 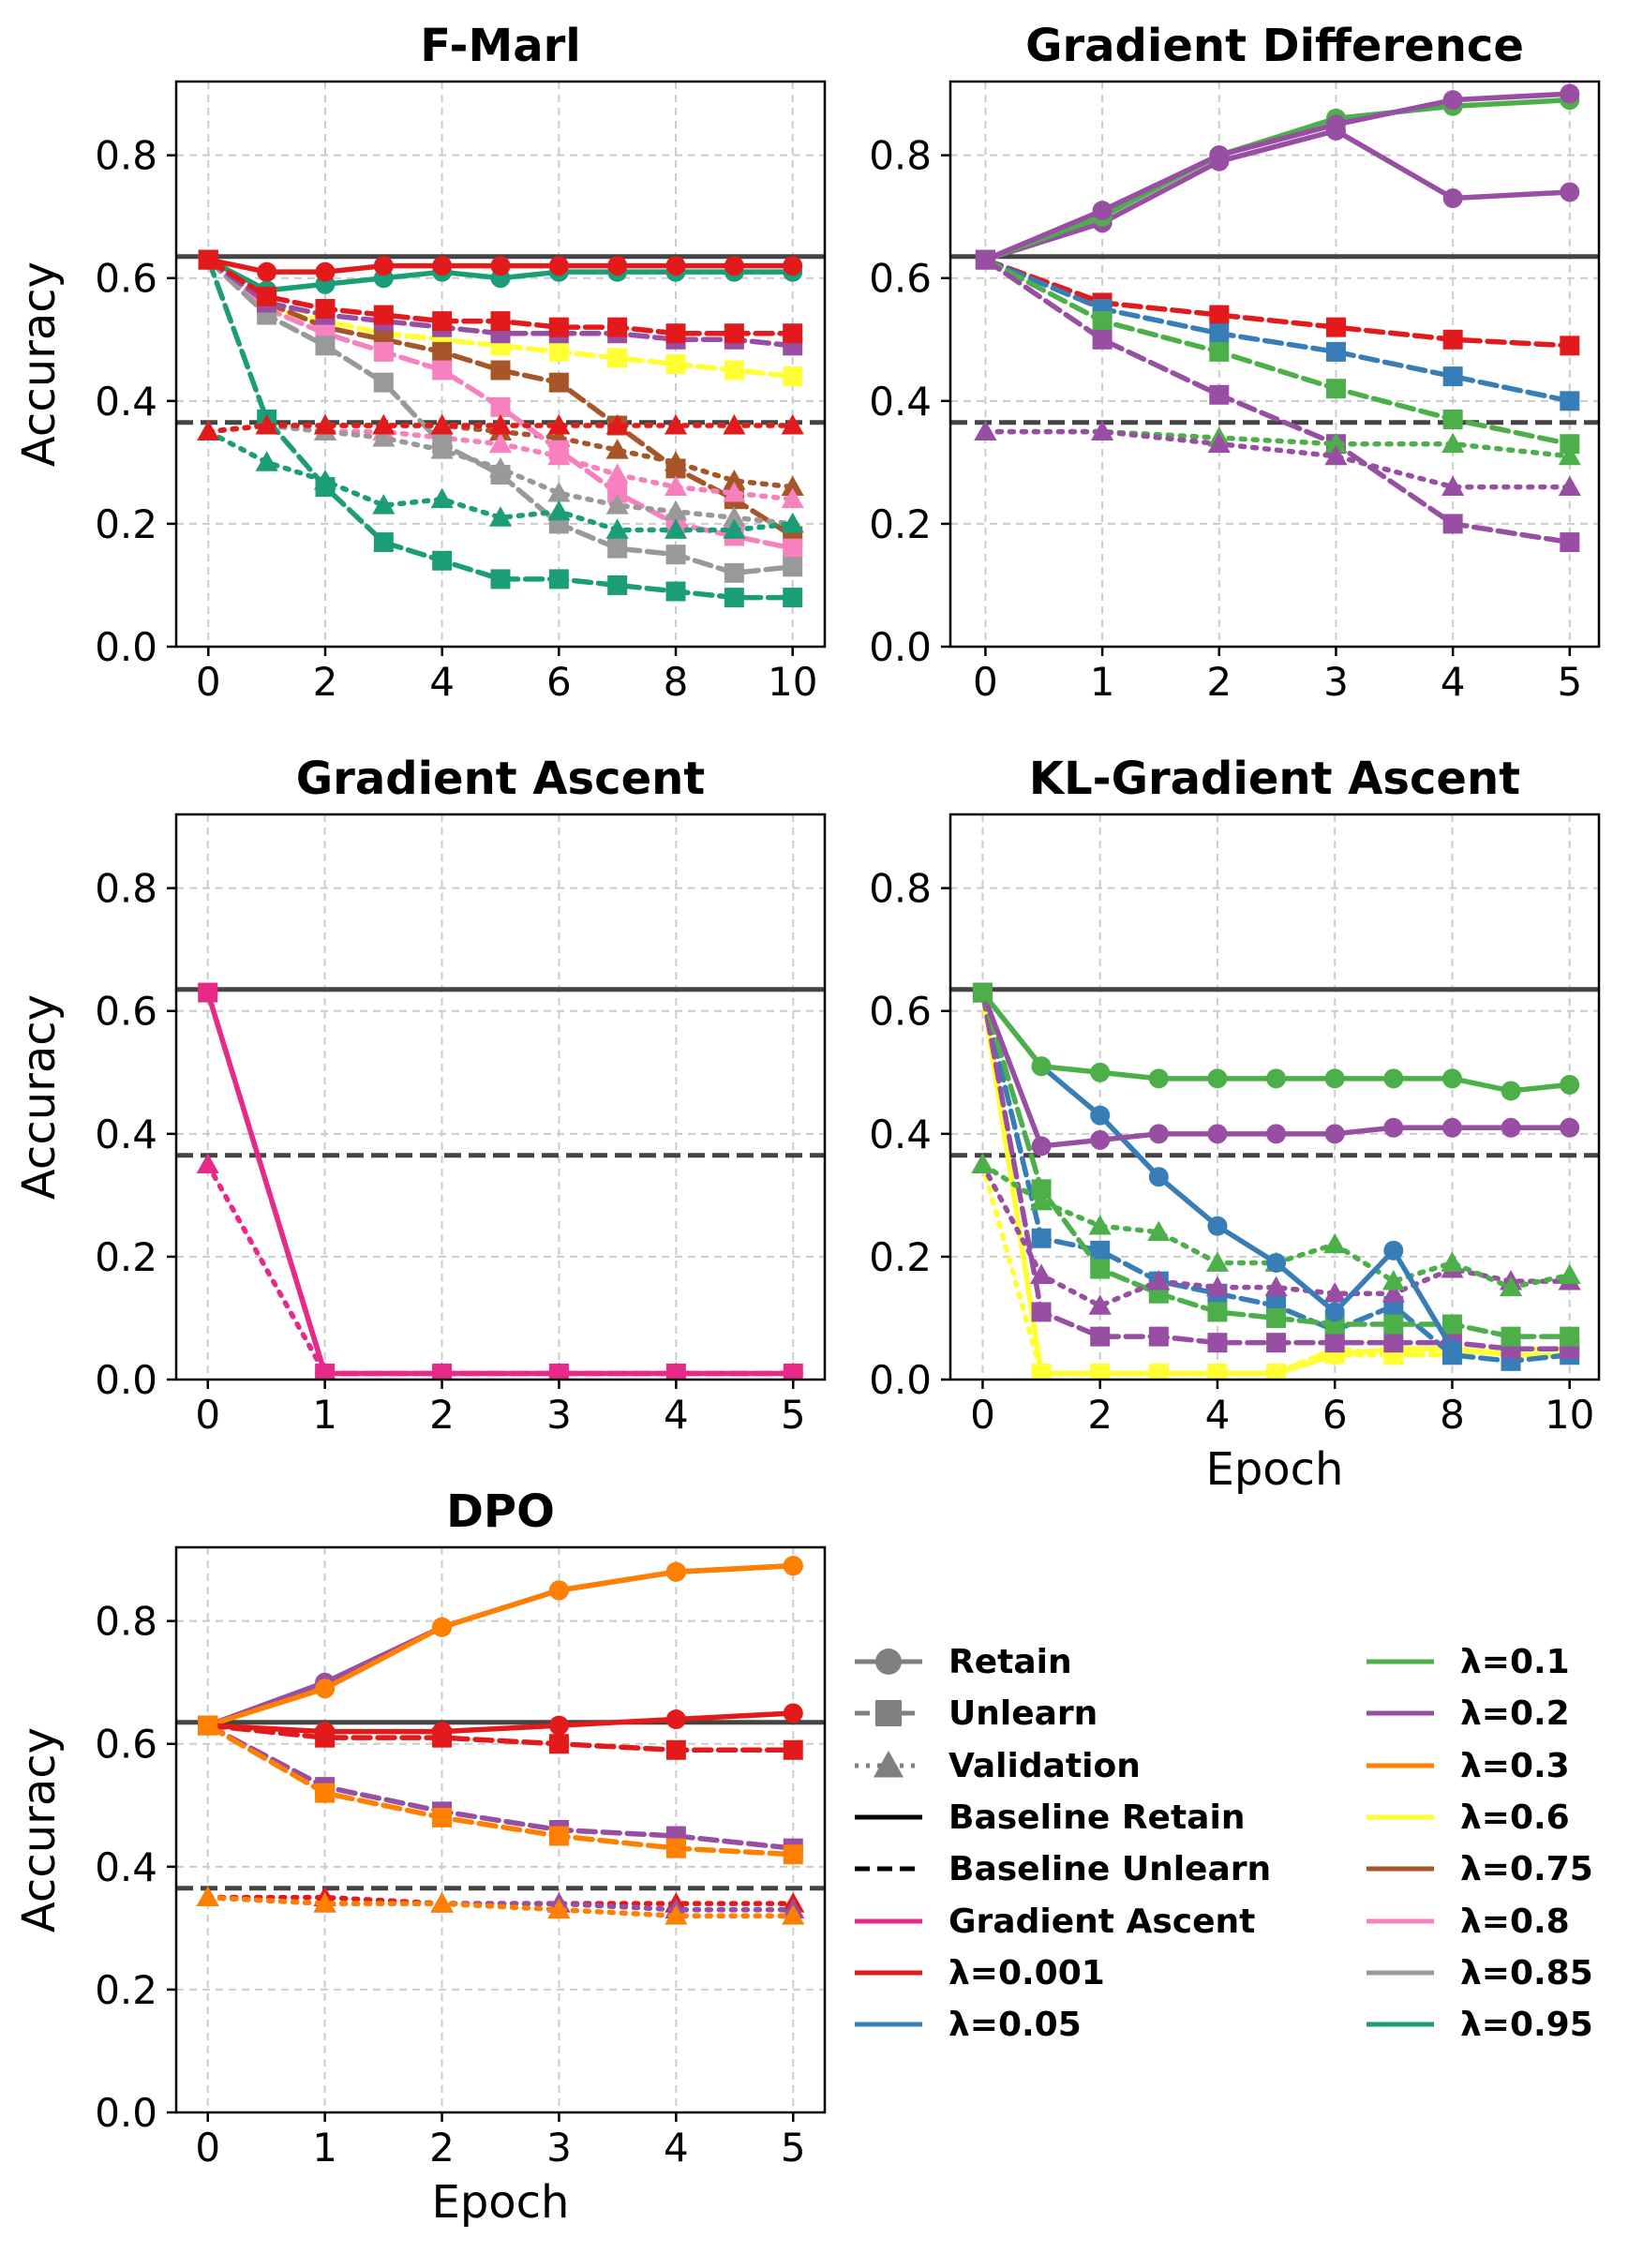 I want to click on legend-label-lambda-0.6: λ=0.6, so click(x=1515, y=1818).